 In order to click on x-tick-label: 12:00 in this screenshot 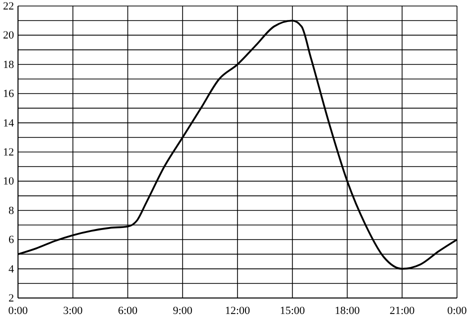, I will do `click(237, 310)`.